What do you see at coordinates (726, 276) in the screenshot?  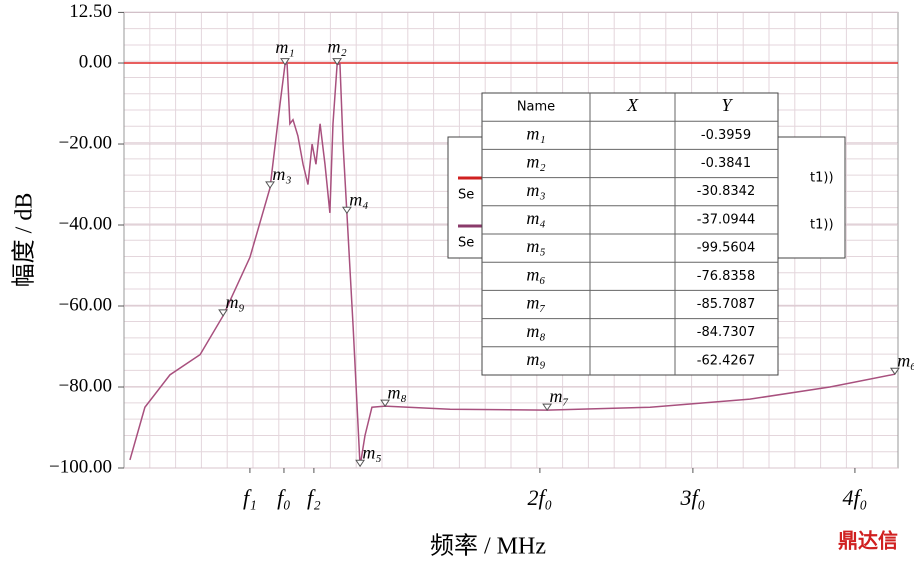 I see `table-y: -76.8358` at bounding box center [726, 276].